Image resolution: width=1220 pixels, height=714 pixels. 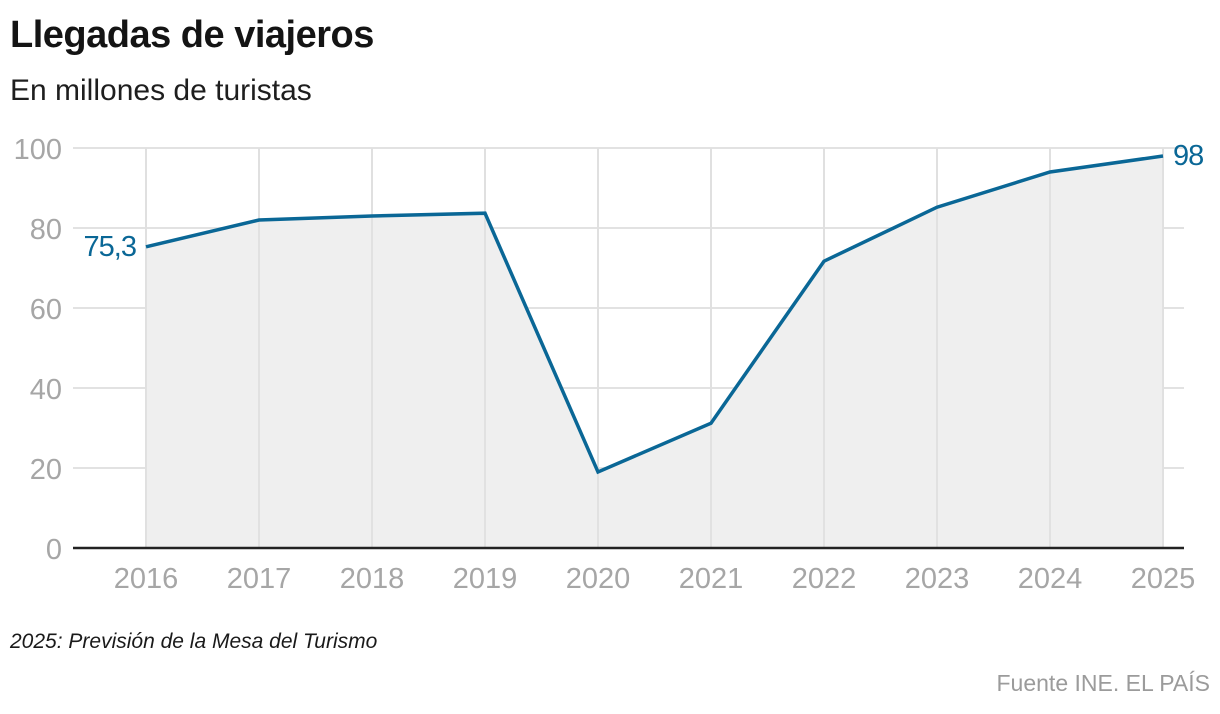 I want to click on y-tick-label: 20, so click(x=46, y=470).